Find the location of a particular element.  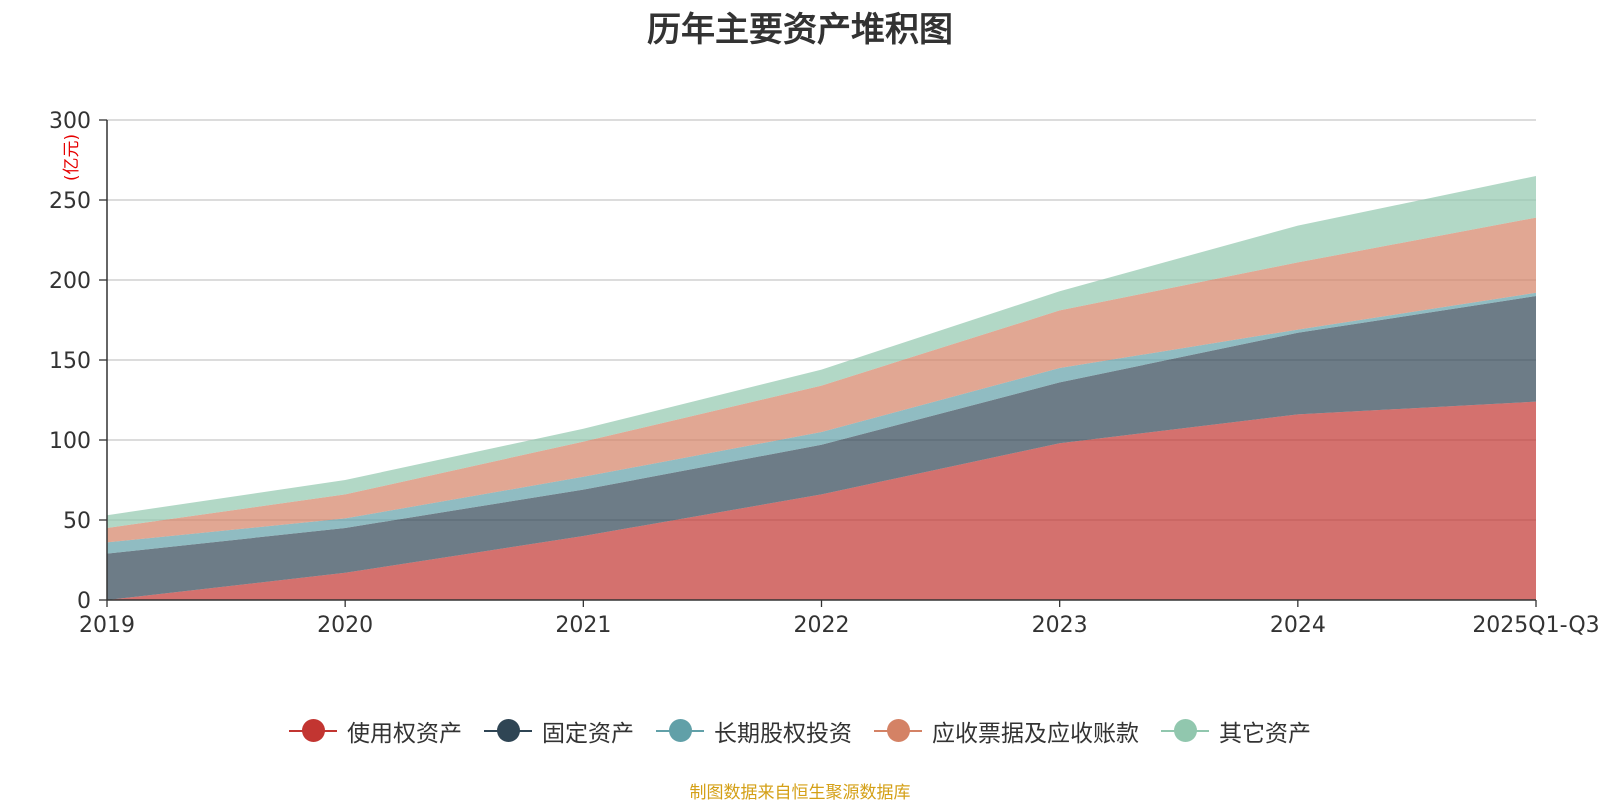

y-tick-label: 300 is located at coordinates (70, 121).